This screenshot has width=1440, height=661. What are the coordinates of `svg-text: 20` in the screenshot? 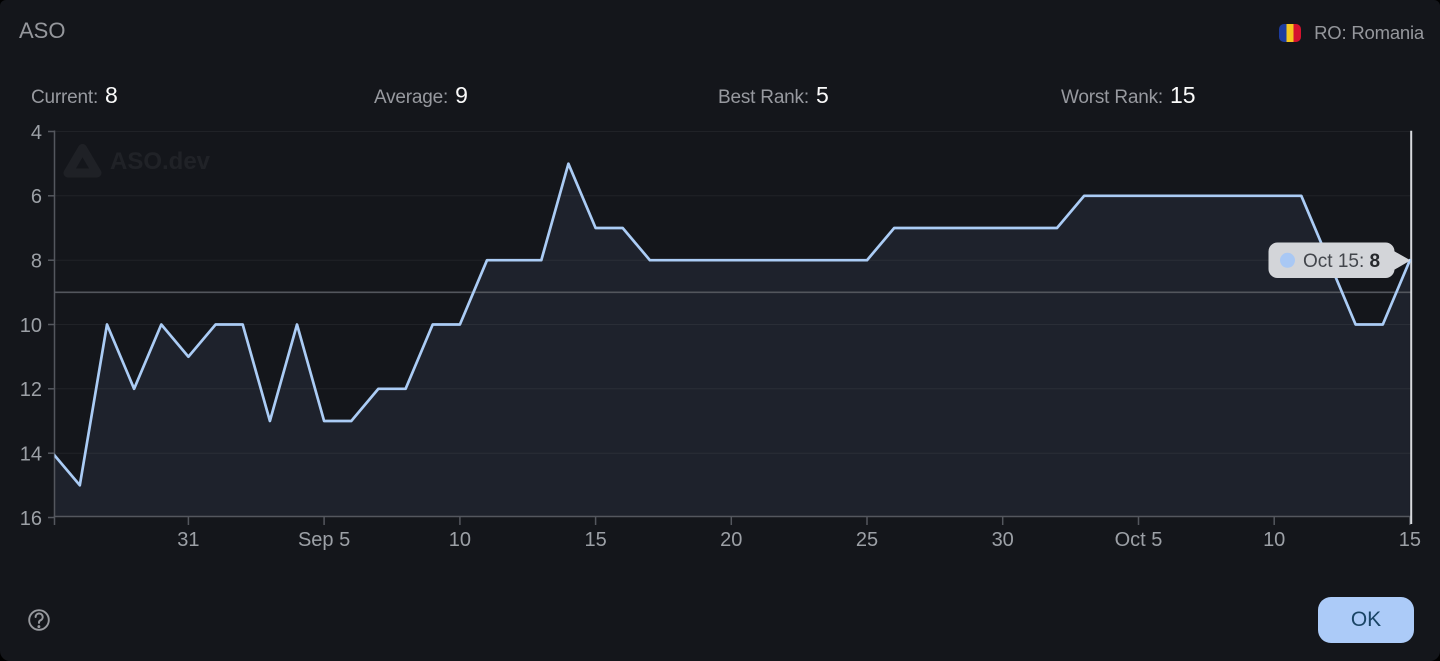 It's located at (731, 540).